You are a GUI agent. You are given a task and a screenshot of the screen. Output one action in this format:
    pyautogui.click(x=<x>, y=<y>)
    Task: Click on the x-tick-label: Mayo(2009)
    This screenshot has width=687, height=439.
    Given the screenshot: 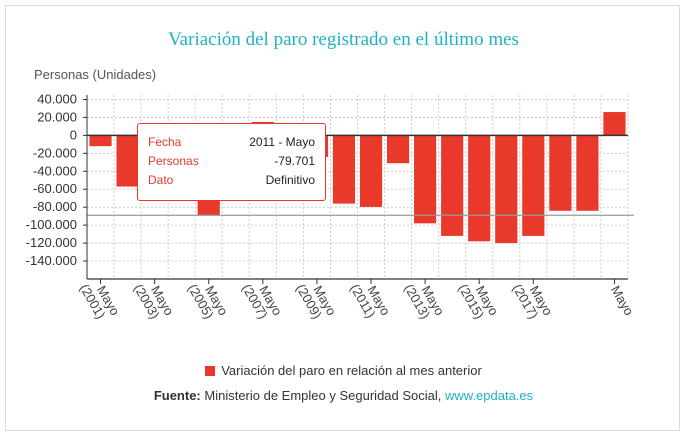 What is the action you would take?
    pyautogui.click(x=316, y=299)
    